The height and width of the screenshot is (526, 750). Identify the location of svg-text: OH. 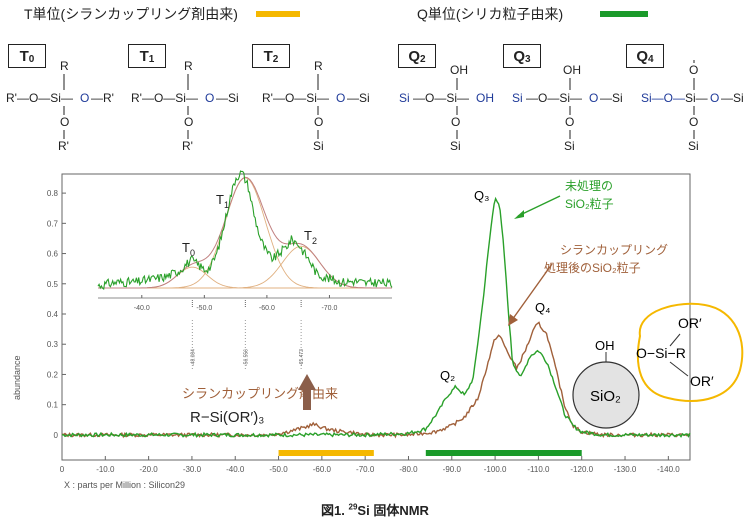
(572, 70).